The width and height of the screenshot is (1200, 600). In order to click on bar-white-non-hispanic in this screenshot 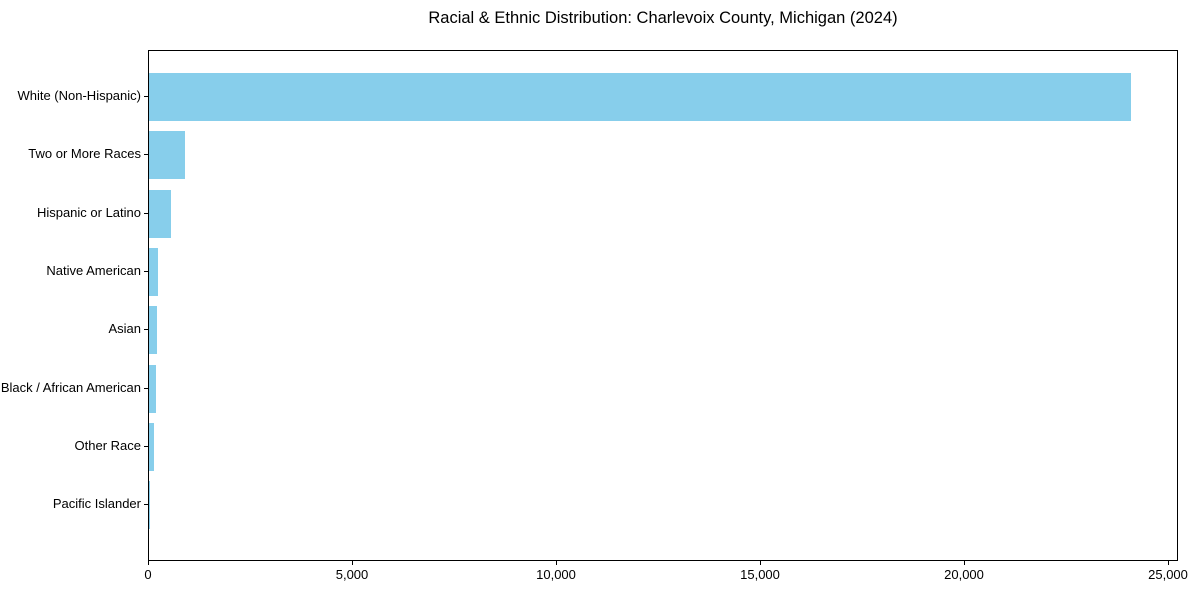, I will do `click(640, 97)`.